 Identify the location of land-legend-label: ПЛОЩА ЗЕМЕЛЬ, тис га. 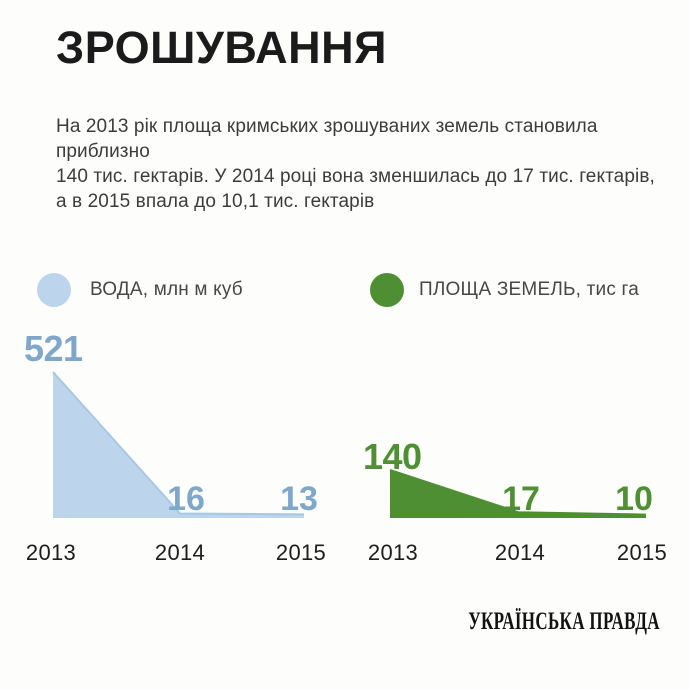
(529, 289).